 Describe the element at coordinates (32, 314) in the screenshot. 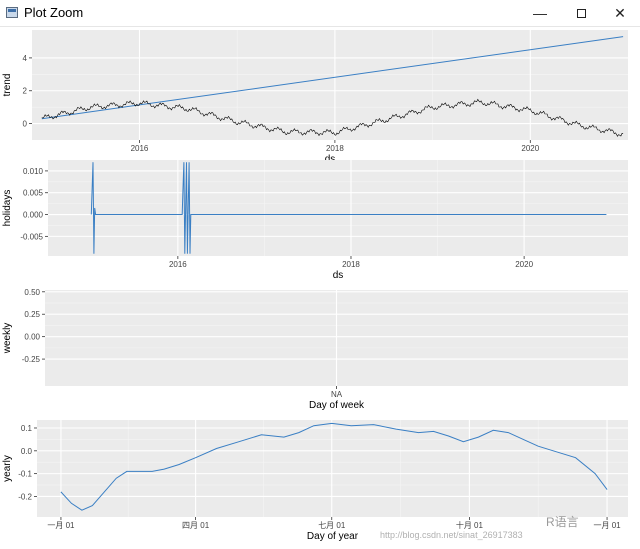

I see `y-tick-label: 0.25` at that location.